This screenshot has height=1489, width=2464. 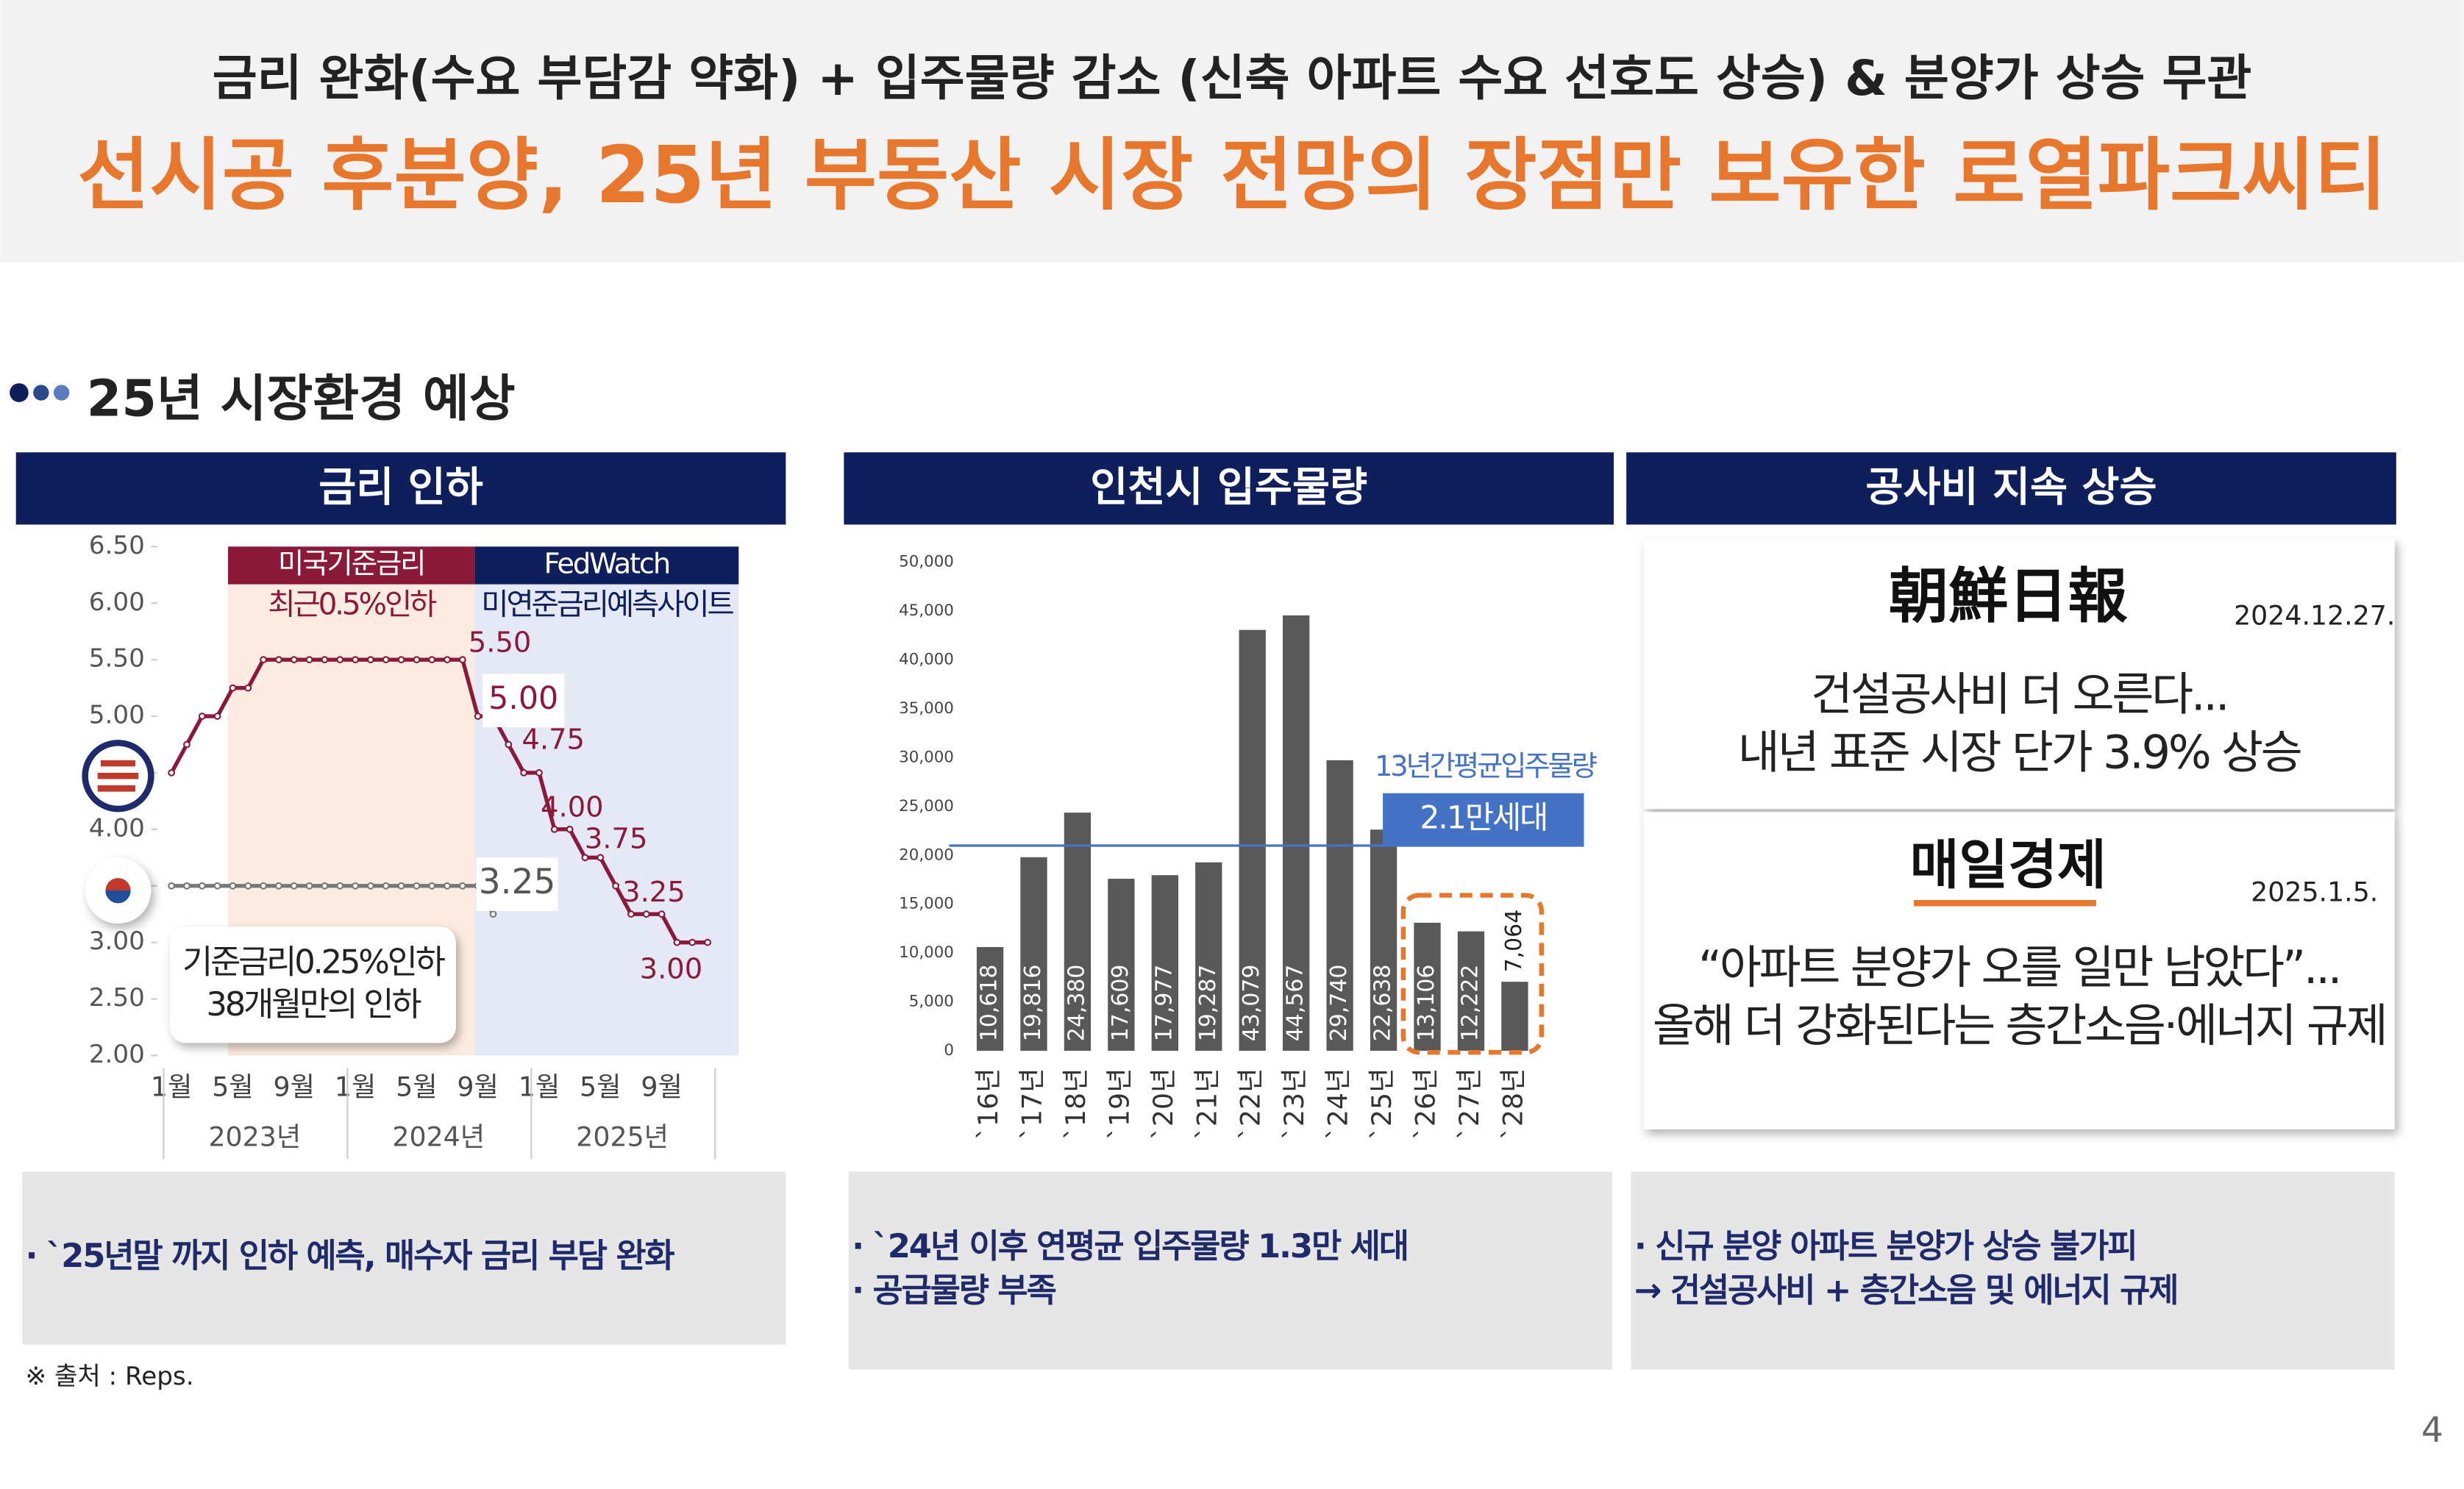 I want to click on bullet-icon, so click(x=41, y=393).